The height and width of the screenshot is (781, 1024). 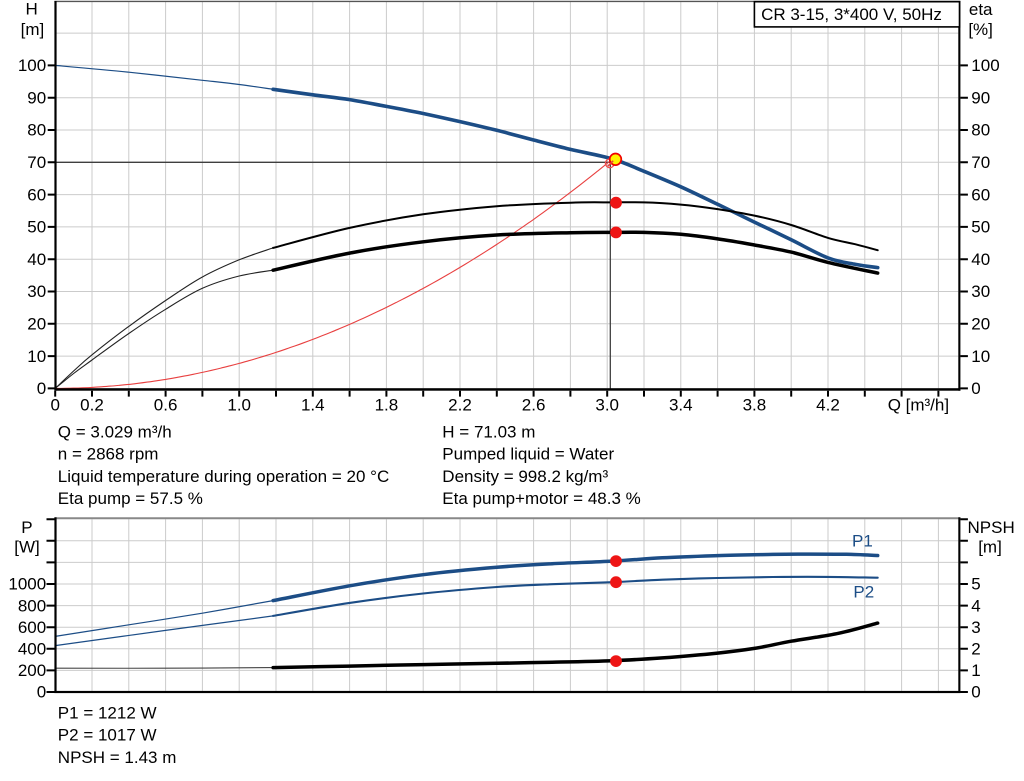 I want to click on svg-text: 200, so click(x=32, y=670).